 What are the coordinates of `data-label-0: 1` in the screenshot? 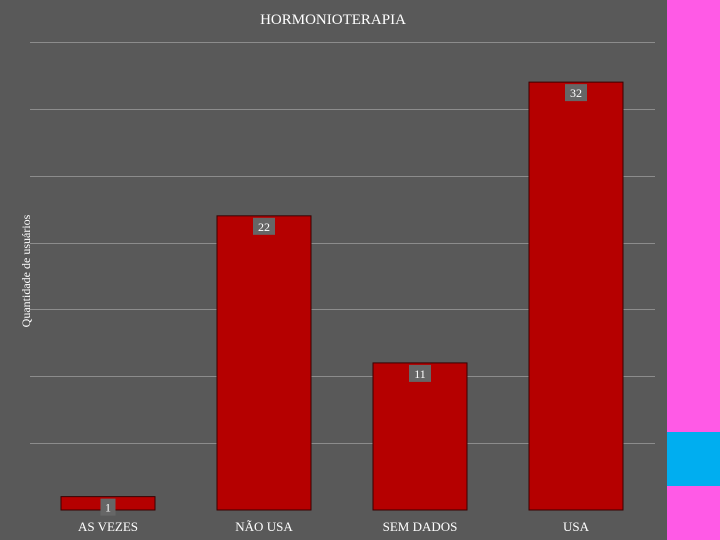 It's located at (108, 508).